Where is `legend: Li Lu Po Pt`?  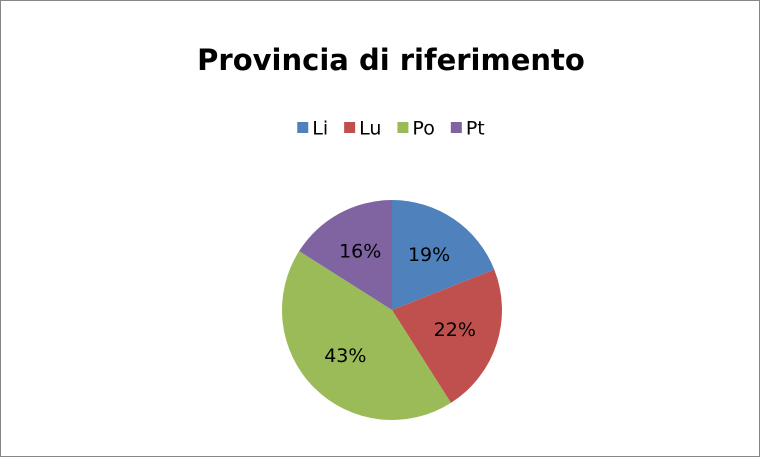 legend: Li Lu Po Pt is located at coordinates (391, 129).